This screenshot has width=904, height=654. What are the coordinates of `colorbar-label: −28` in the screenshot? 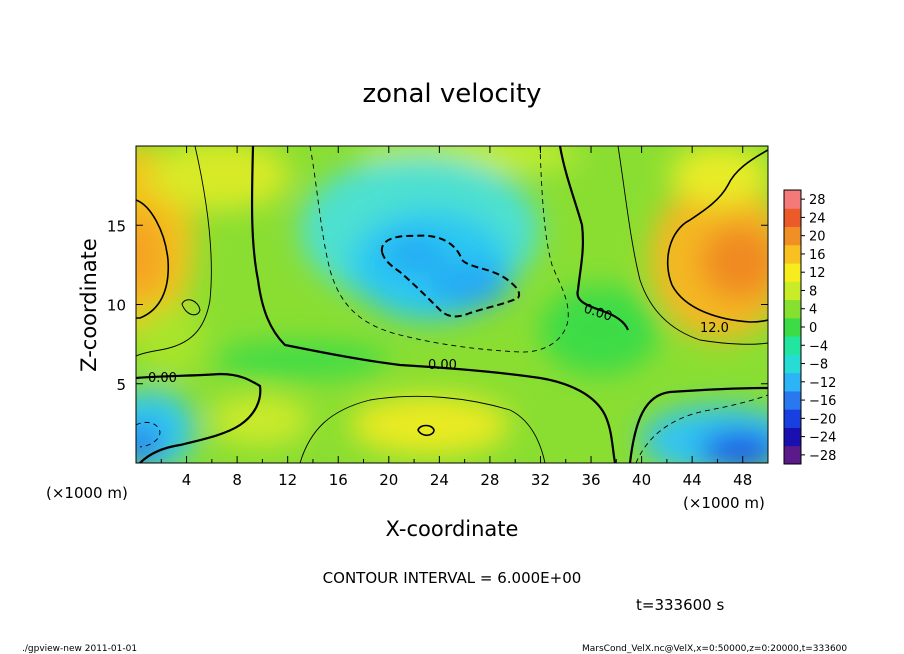 It's located at (822, 456).